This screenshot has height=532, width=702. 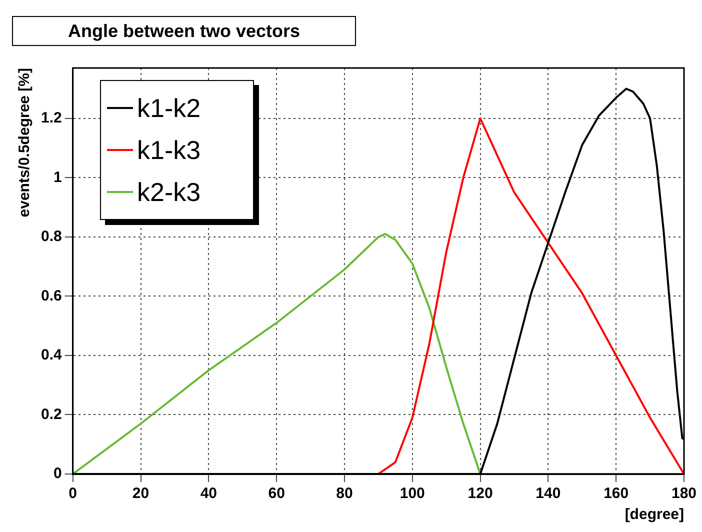 I want to click on x-axis-title: [degree], so click(x=654, y=515).